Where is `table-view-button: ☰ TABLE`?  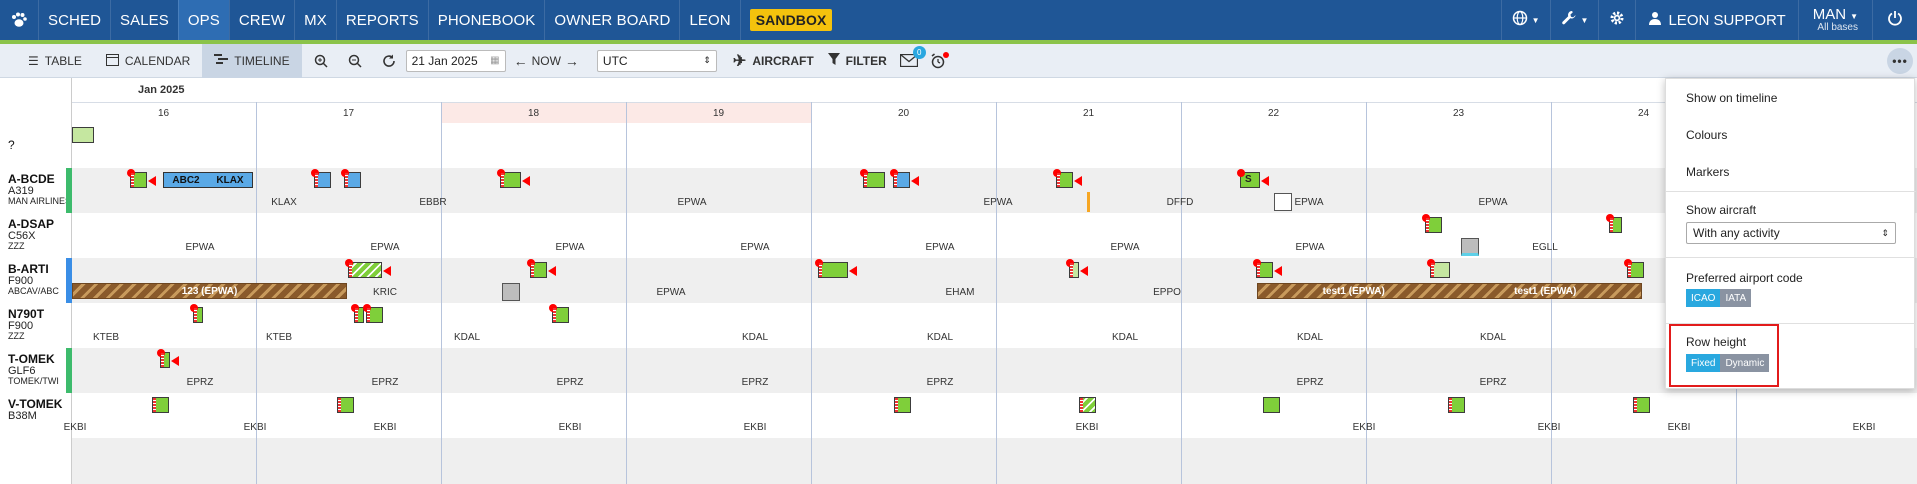
table-view-button: ☰ TABLE is located at coordinates (55, 61).